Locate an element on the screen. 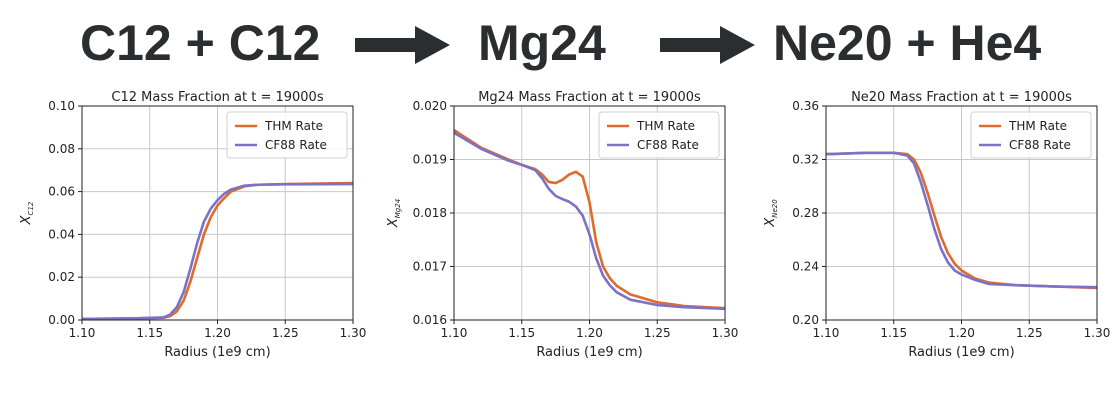  y-tick-label: 0.018 is located at coordinates (430, 213).